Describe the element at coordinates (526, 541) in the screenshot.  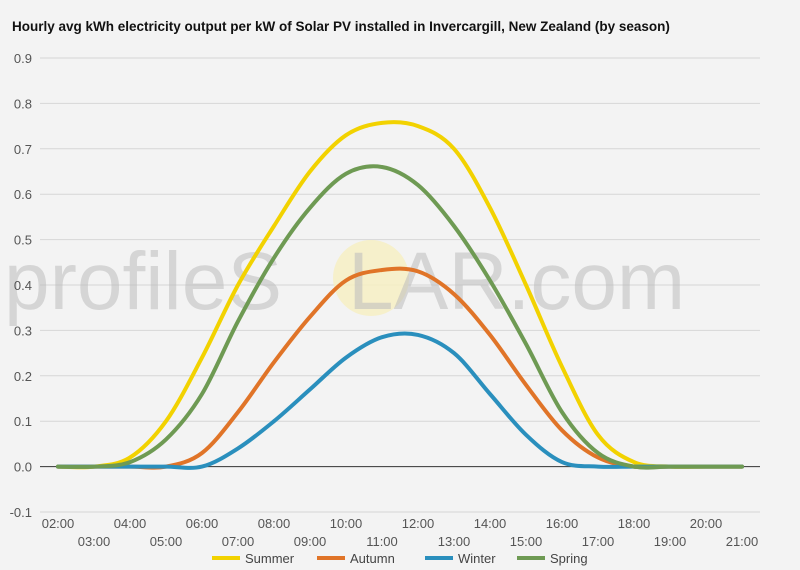
I see `x-tick-label: 15:00` at that location.